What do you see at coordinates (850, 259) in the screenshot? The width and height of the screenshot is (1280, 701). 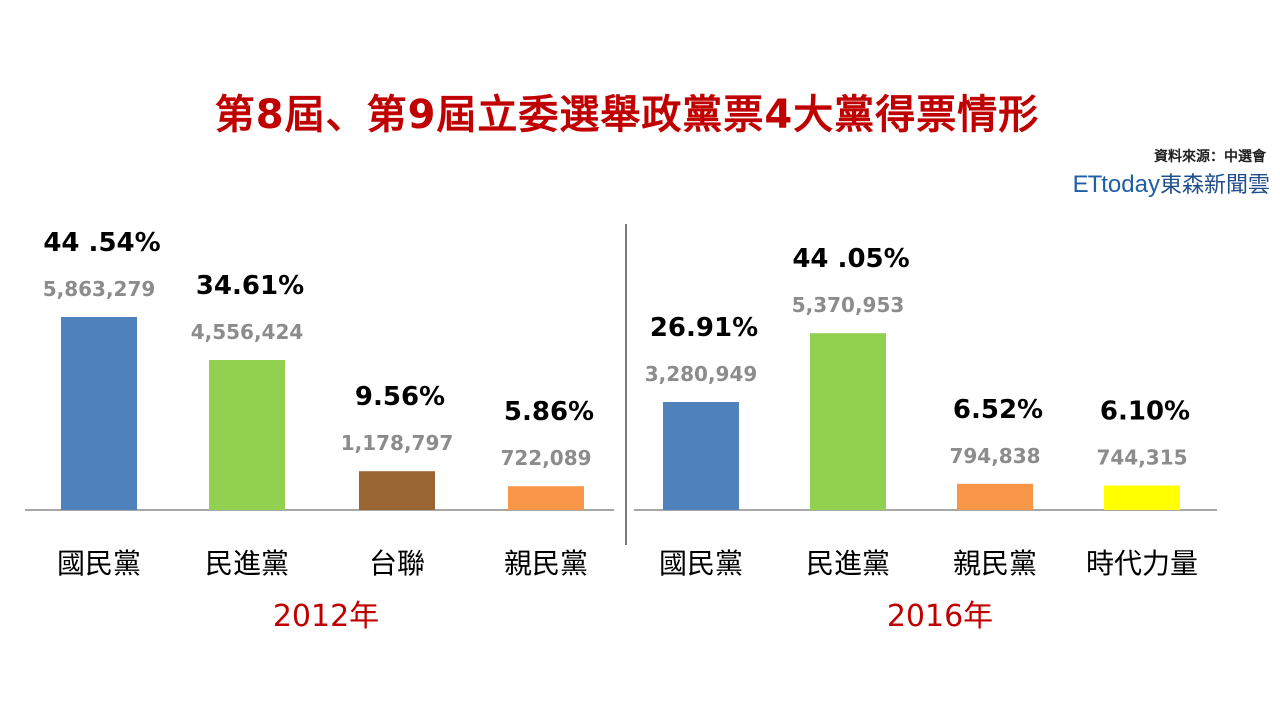 I see `percent-label: 44 .05%` at bounding box center [850, 259].